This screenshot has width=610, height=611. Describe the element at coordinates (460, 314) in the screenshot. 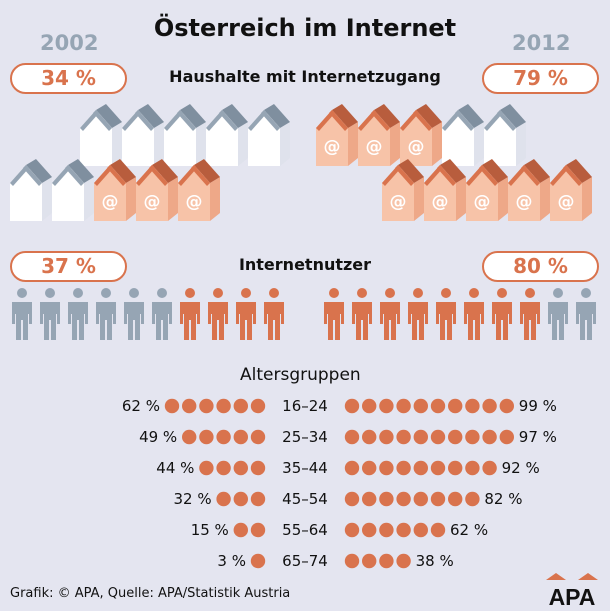

I see `users-2012-people` at that location.